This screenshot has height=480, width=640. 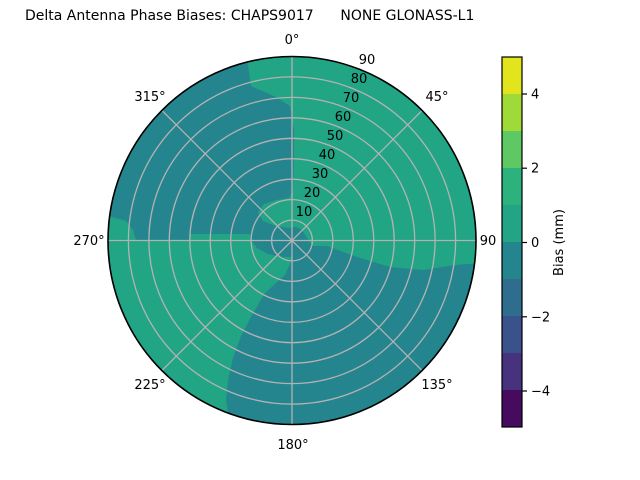 What do you see at coordinates (535, 169) in the screenshot?
I see `colorbar-label-2: 2` at bounding box center [535, 169].